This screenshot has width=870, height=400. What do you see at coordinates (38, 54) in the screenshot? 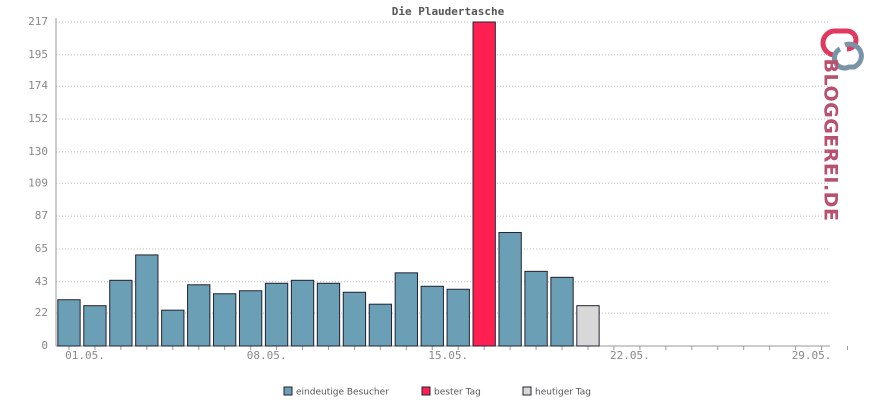
I see `y-tick-label: 195` at bounding box center [38, 54].